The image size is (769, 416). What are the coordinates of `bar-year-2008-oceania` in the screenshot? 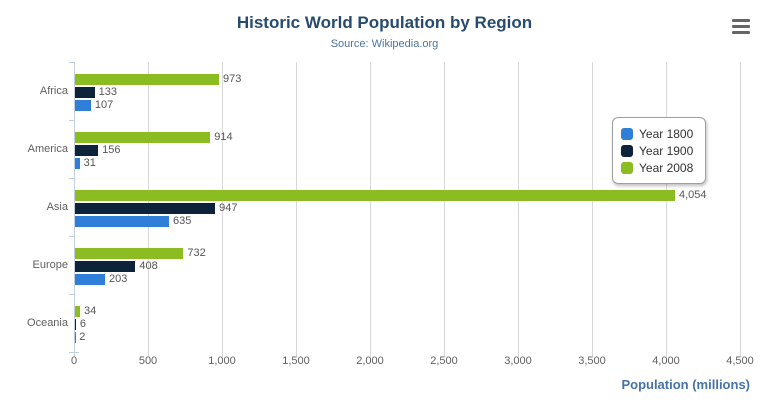 It's located at (78, 311).